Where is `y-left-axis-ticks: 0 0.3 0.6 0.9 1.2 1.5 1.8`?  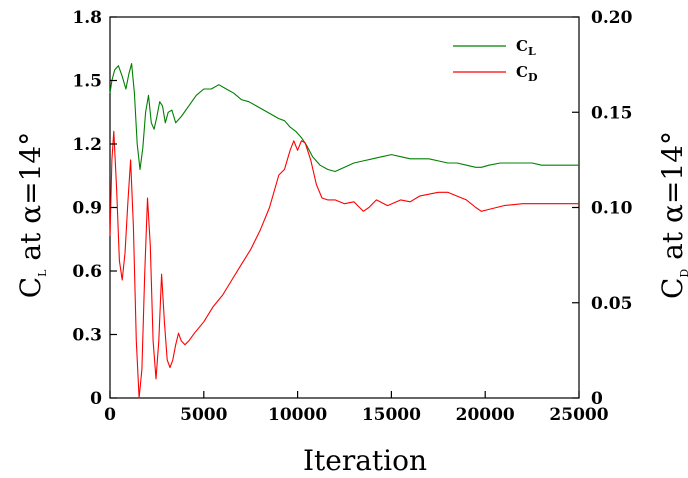 y-left-axis-ticks: 0 0.3 0.6 0.9 1.2 1.5 1.8 is located at coordinates (94, 208).